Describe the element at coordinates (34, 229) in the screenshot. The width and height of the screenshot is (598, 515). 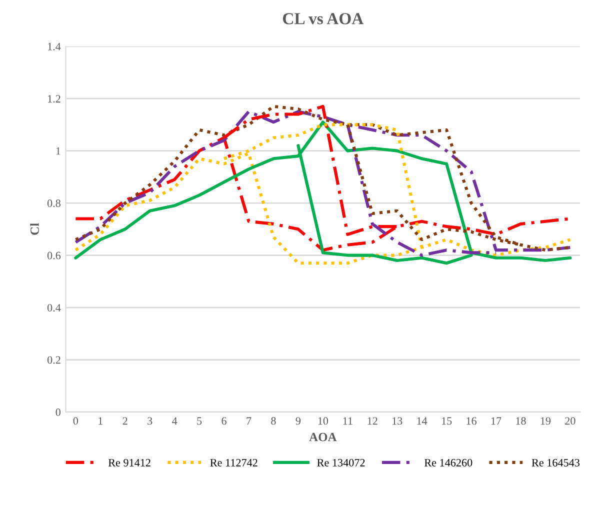
I see `y-axis-title: Cl` at that location.